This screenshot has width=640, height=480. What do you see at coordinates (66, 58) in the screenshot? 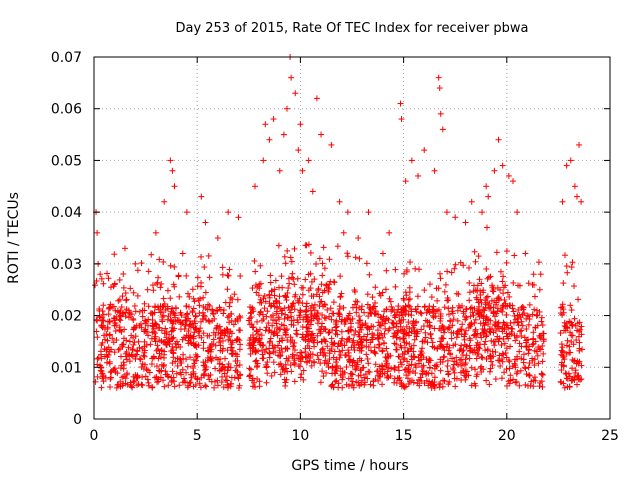
I see `y-tick-label: 0.07` at bounding box center [66, 58].